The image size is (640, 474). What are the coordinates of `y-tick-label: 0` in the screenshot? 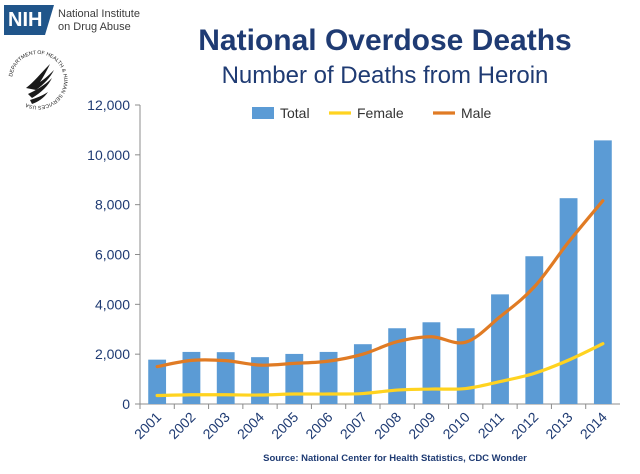 It's located at (126, 404).